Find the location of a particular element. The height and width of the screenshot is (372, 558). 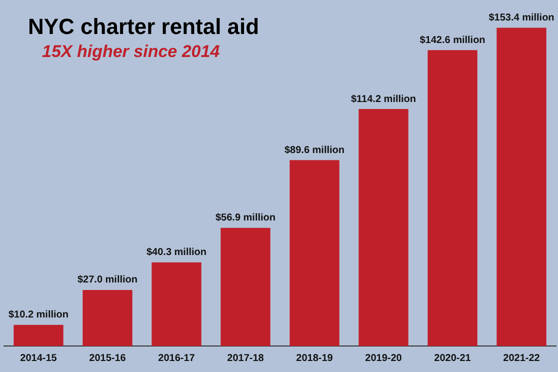

data-label: $114.2 million is located at coordinates (383, 99).